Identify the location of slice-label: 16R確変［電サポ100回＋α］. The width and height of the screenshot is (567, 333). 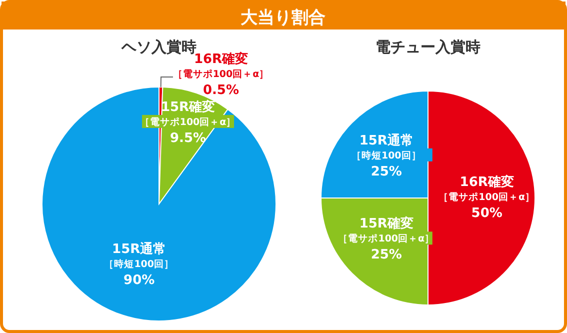
(487, 188).